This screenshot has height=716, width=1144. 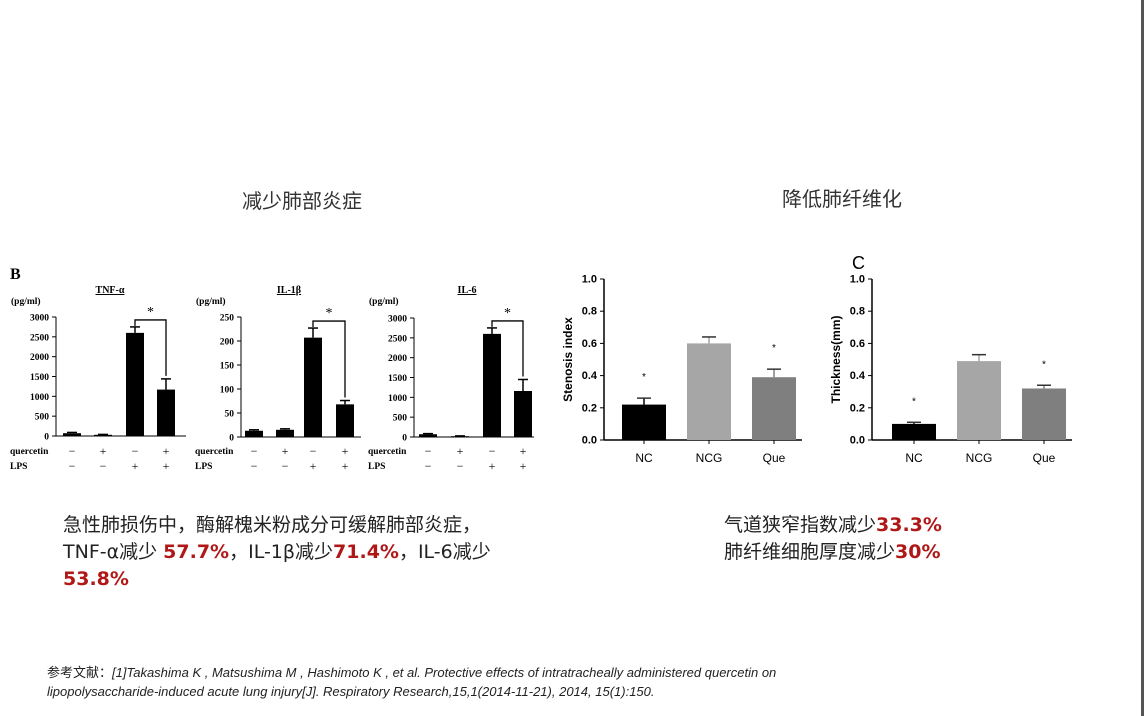 What do you see at coordinates (857, 312) in the screenshot?
I see `y-tick-label: 0.8` at bounding box center [857, 312].